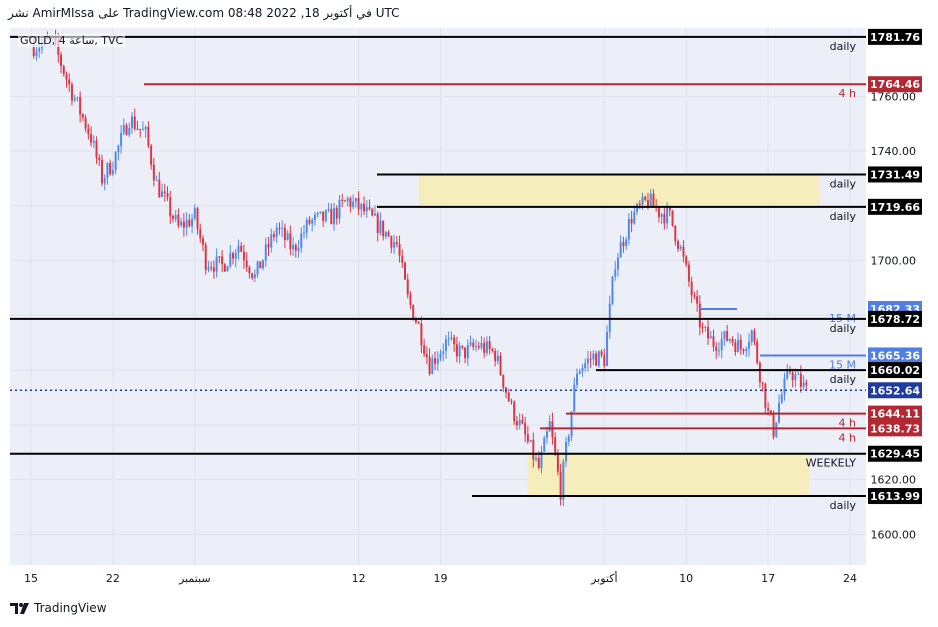 Image resolution: width=938 pixels, height=627 pixels. I want to click on tradingview-logo-icon, so click(20, 608).